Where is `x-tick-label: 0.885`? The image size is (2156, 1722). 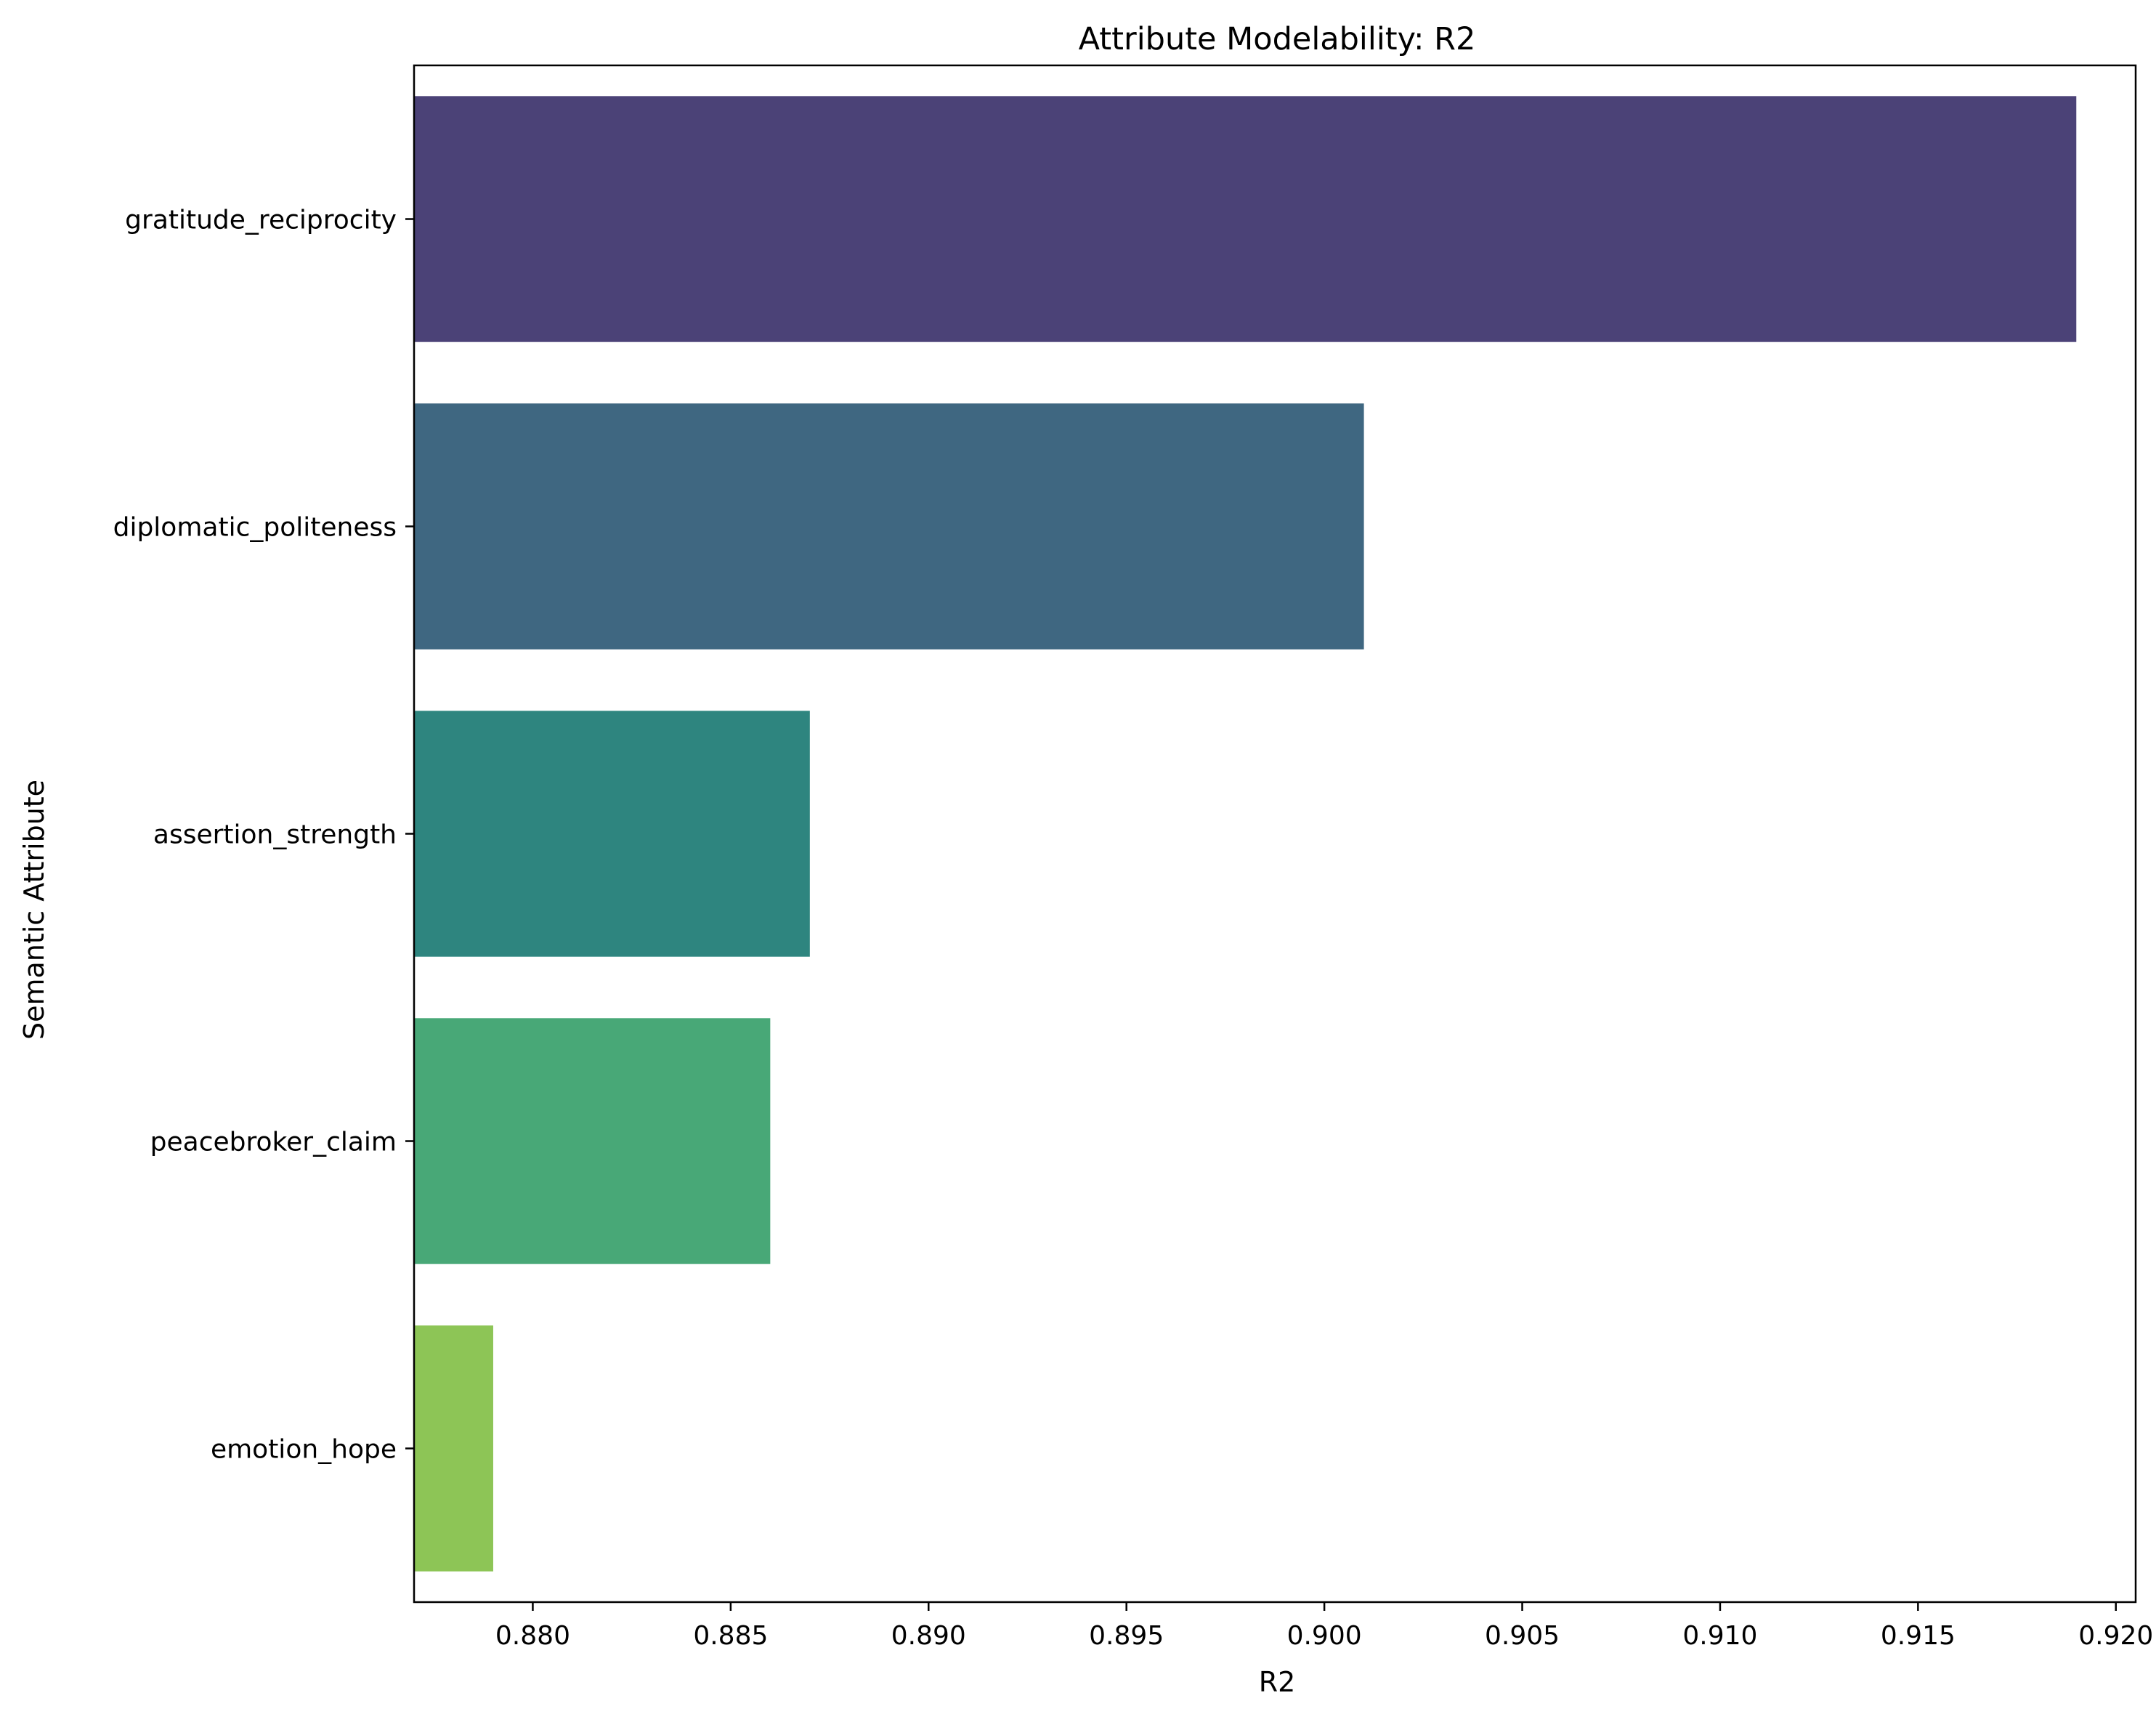 x-tick-label: 0.885 is located at coordinates (730, 1636).